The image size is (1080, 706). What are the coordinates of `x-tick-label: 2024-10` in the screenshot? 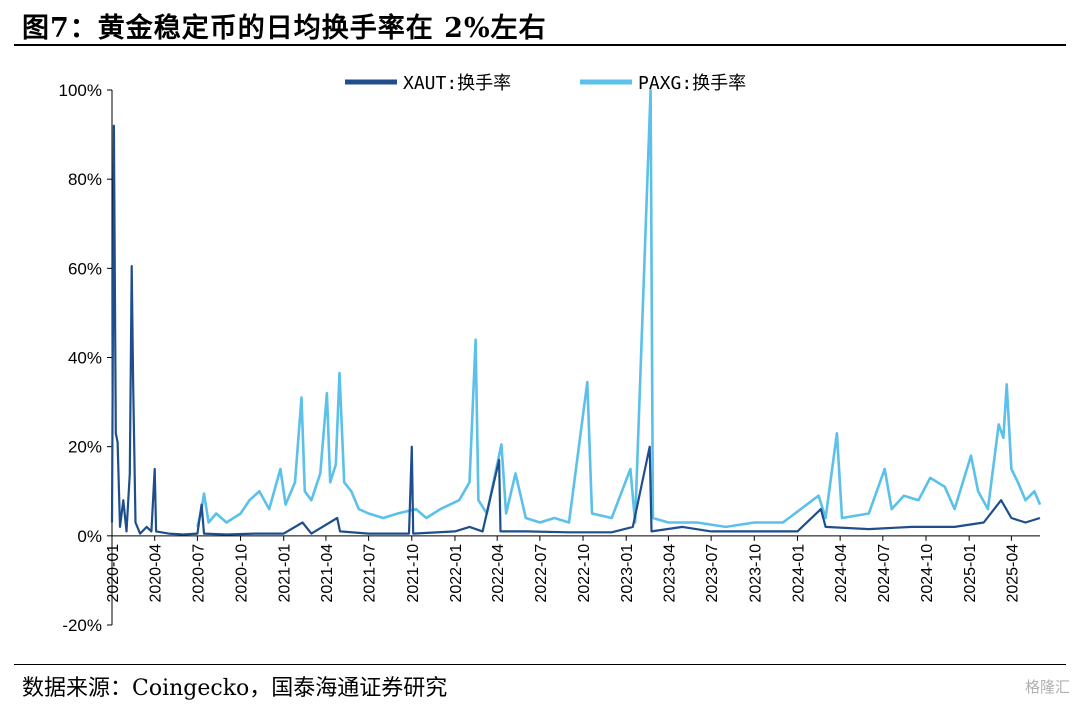 It's located at (927, 573).